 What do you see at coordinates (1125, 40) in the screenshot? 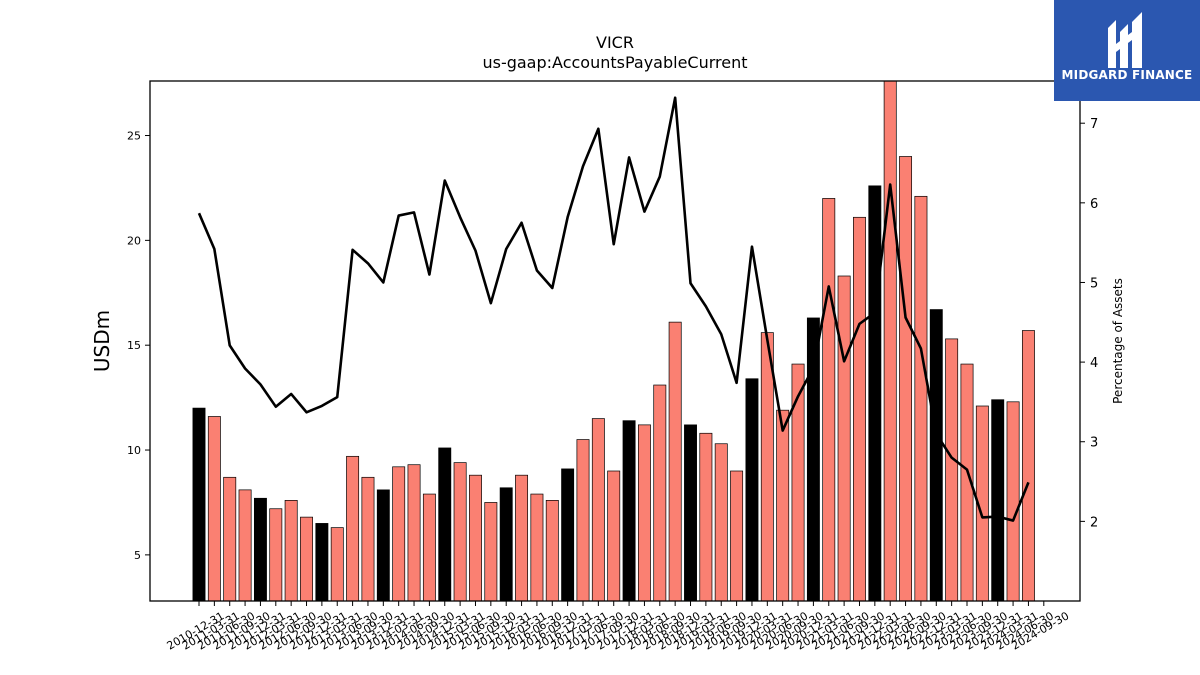
I see `midgard-logo-icon` at bounding box center [1125, 40].